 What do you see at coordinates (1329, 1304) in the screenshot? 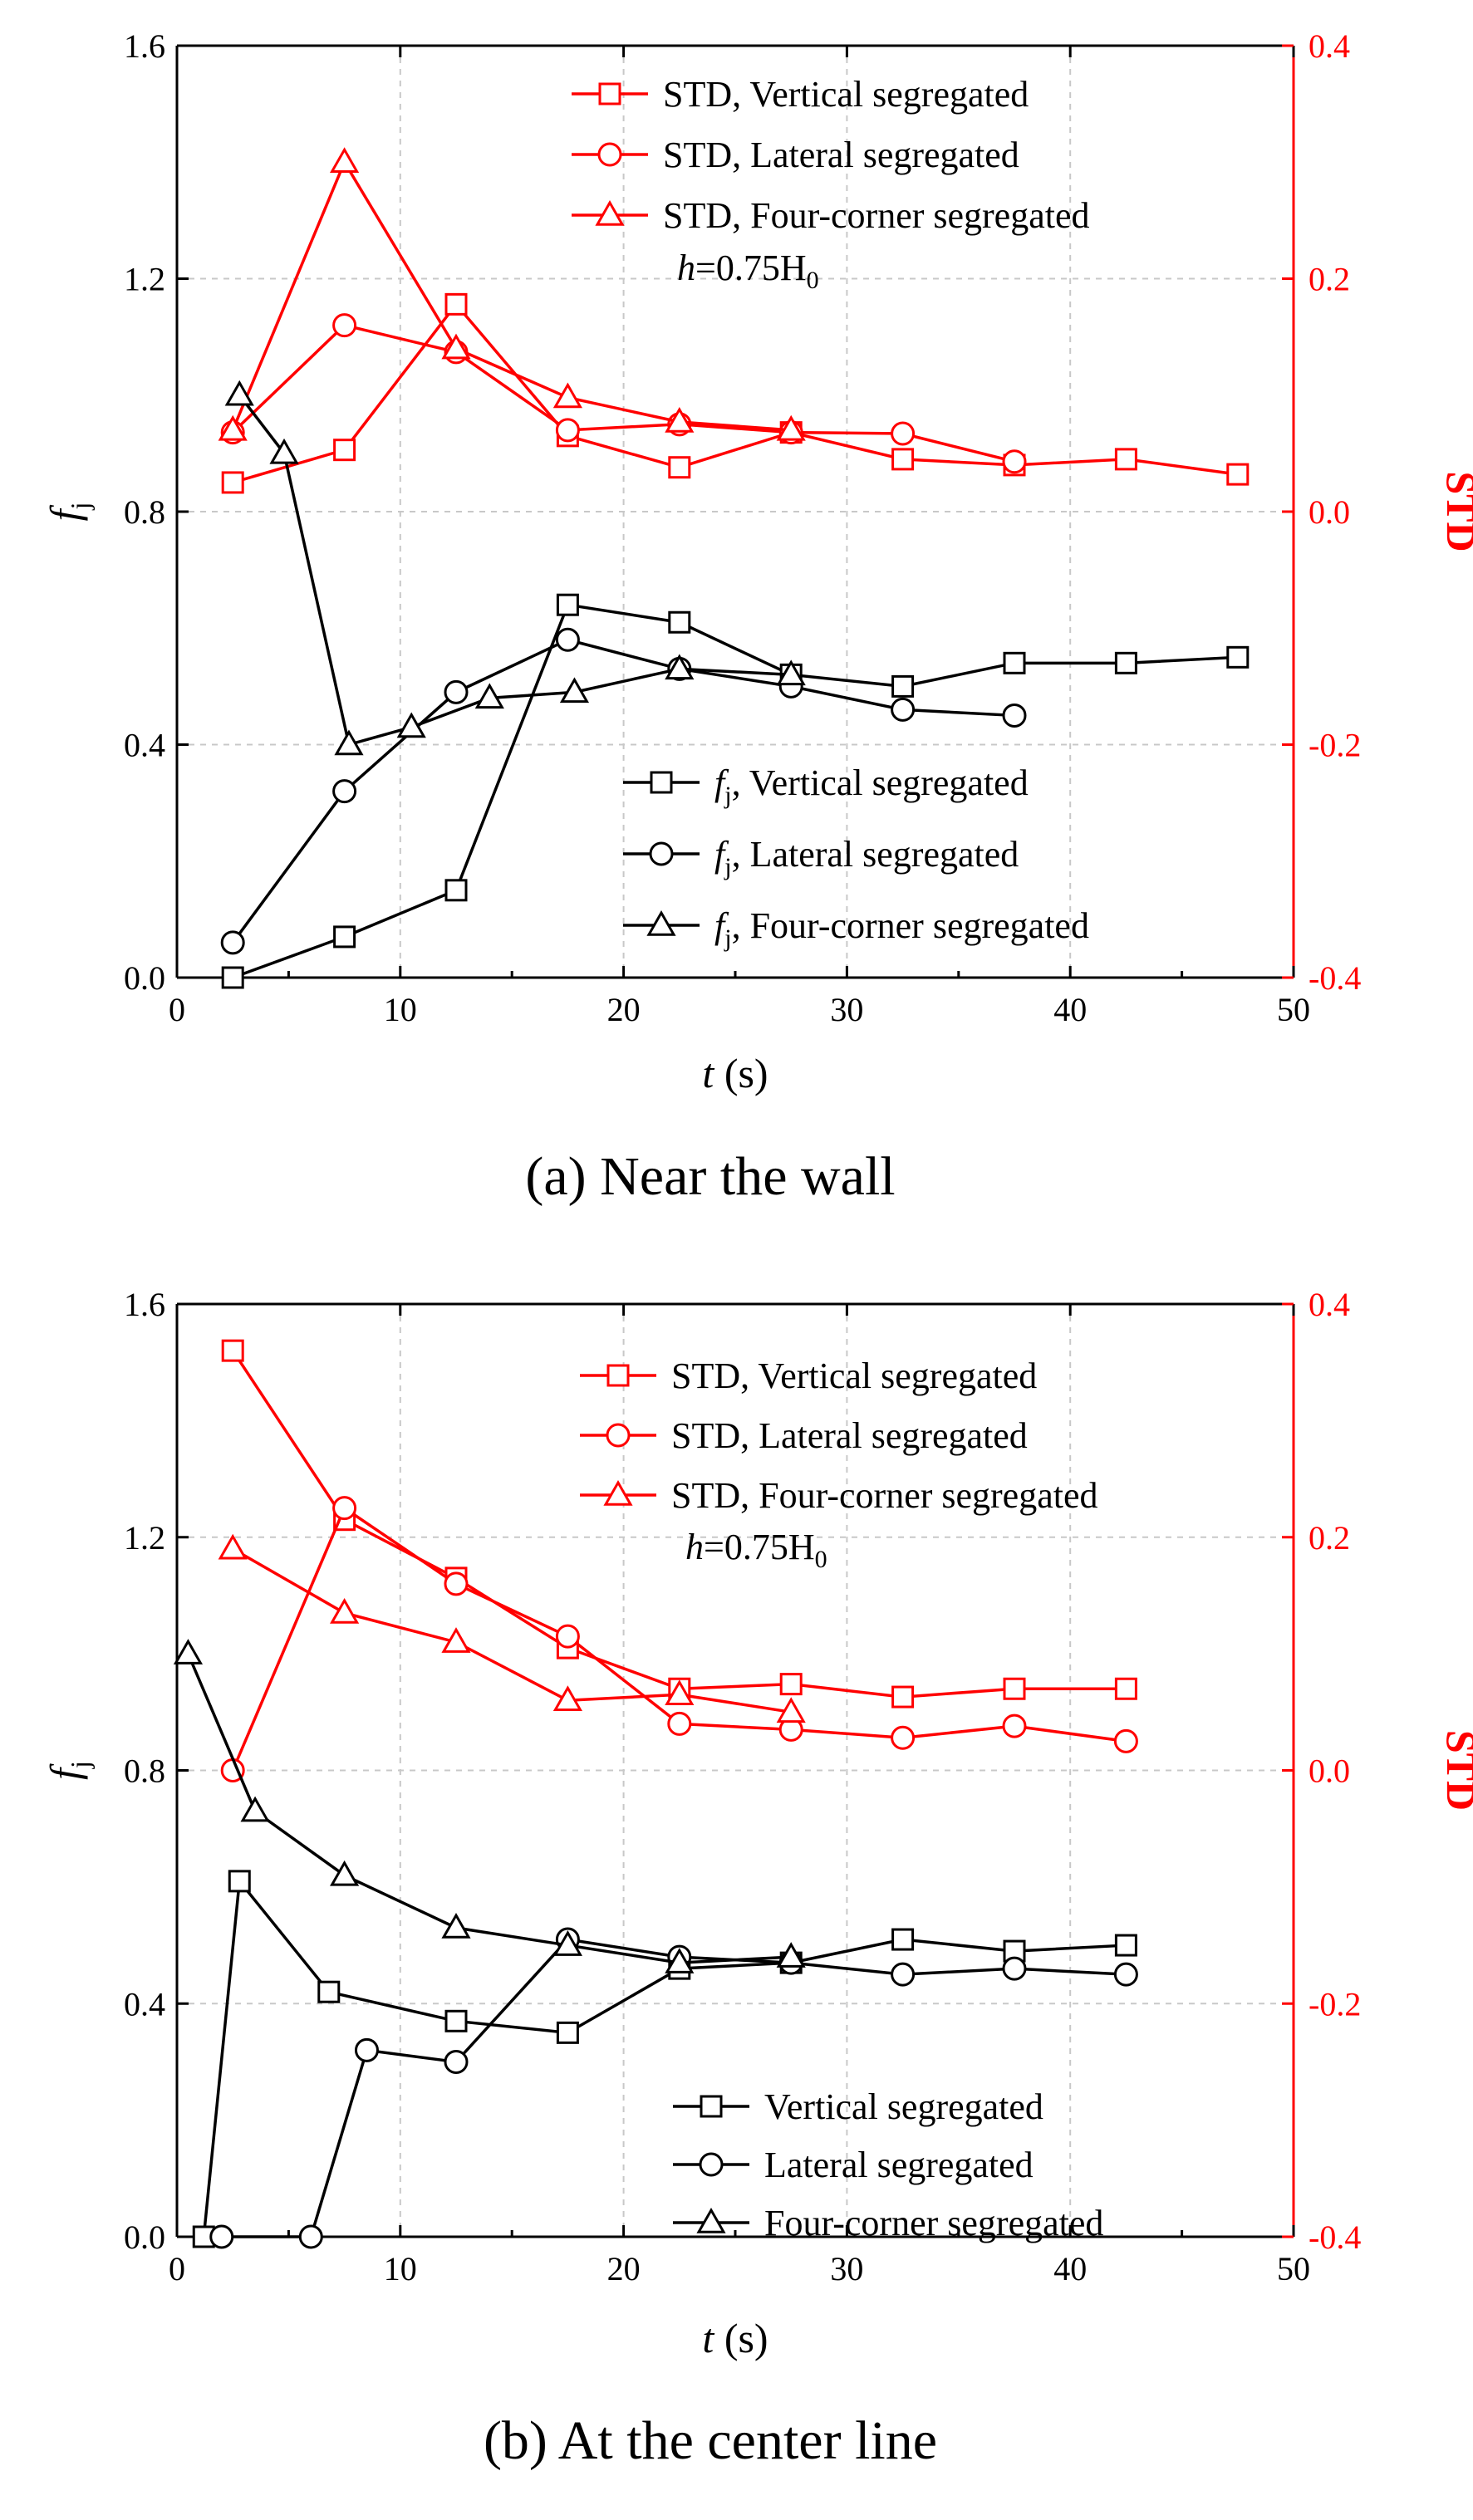
I see `y2-tick-label: 0.4` at bounding box center [1329, 1304].